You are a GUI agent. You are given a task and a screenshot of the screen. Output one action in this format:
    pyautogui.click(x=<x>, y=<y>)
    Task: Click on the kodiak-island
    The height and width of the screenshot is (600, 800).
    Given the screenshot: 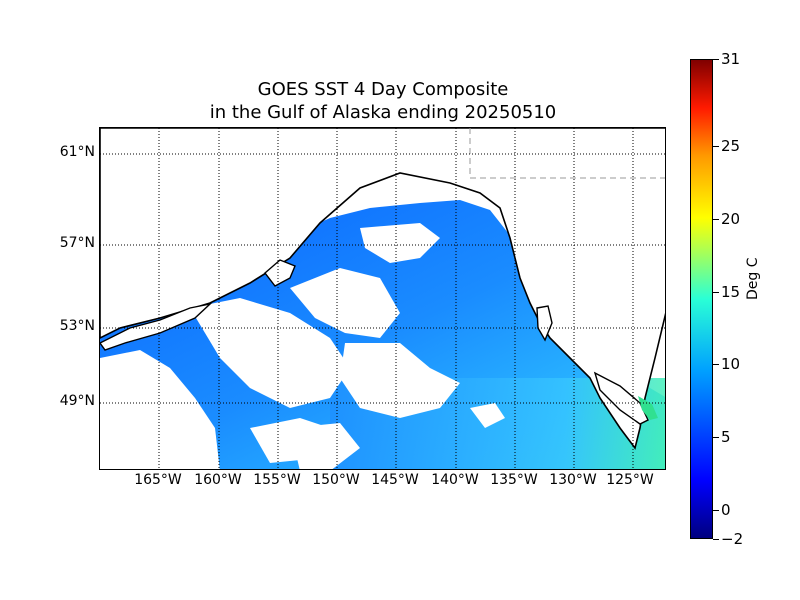 What is the action you would take?
    pyautogui.click(x=280, y=273)
    